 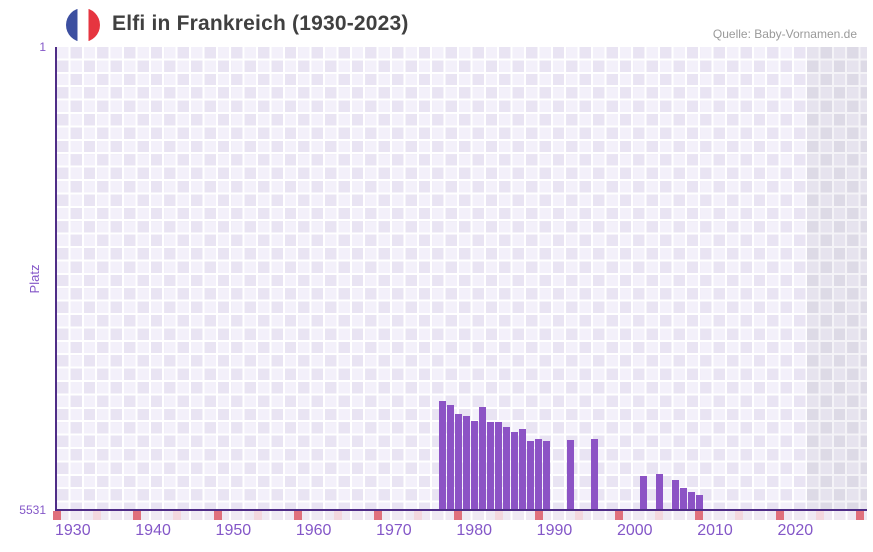 What do you see at coordinates (490, 465) in the screenshot?
I see `bar-1984` at bounding box center [490, 465].